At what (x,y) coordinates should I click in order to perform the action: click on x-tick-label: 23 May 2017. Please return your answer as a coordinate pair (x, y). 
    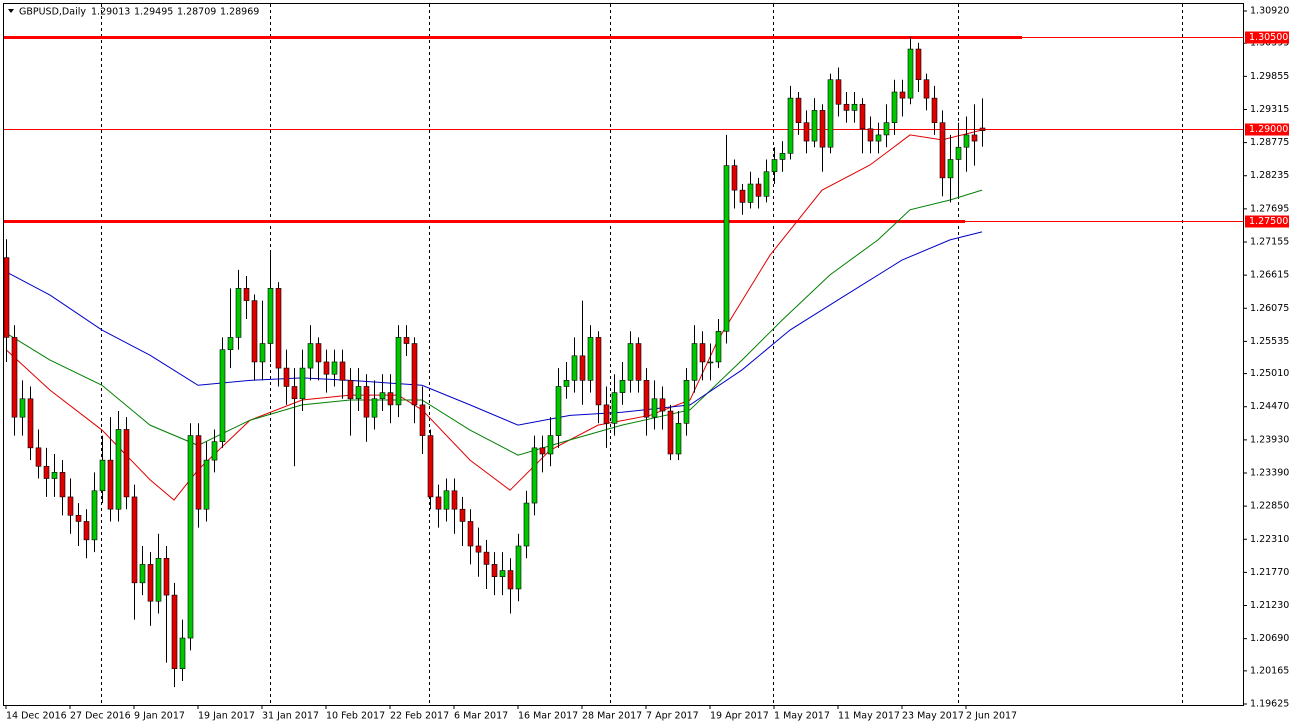
    Looking at the image, I should click on (933, 716).